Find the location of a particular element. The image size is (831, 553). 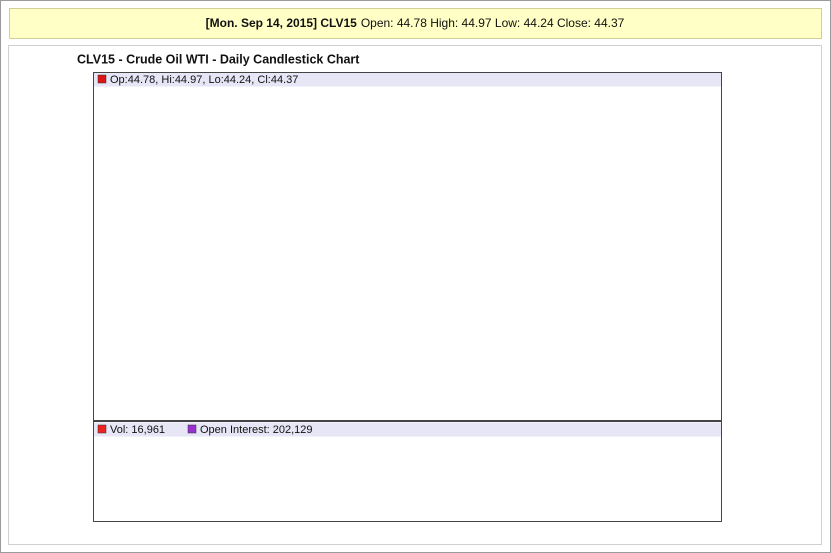

price-legend: Op:44.78, Hi:44.97, Lo:44.24, Cl:44.37 is located at coordinates (204, 80).